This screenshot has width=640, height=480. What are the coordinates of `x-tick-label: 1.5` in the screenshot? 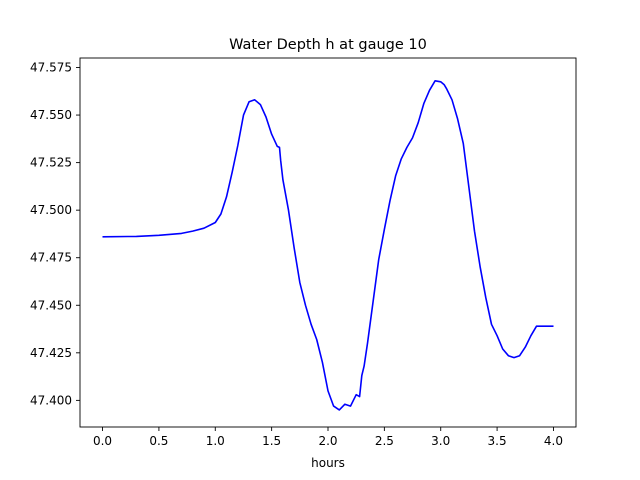 It's located at (271, 441).